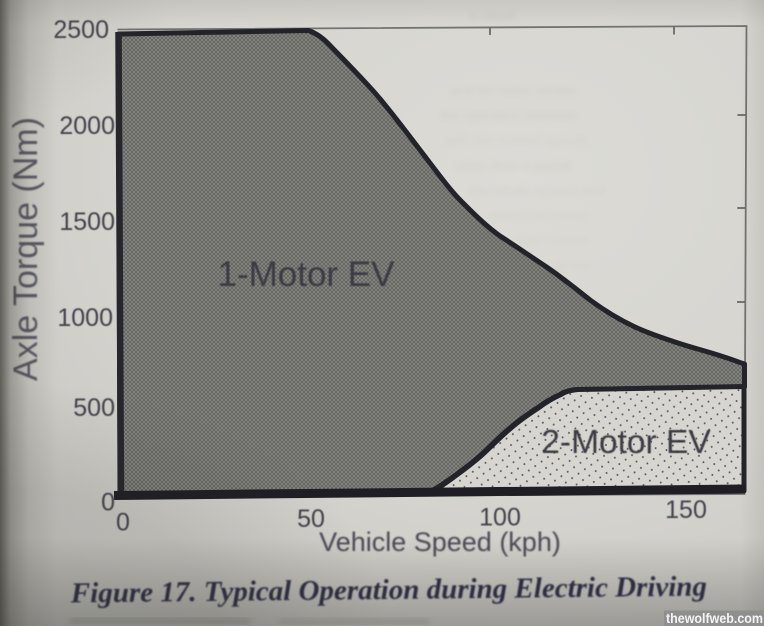 Image resolution: width=764 pixels, height=626 pixels. What do you see at coordinates (714, 618) in the screenshot?
I see `svg-text: thewolfweb.com` at bounding box center [714, 618].